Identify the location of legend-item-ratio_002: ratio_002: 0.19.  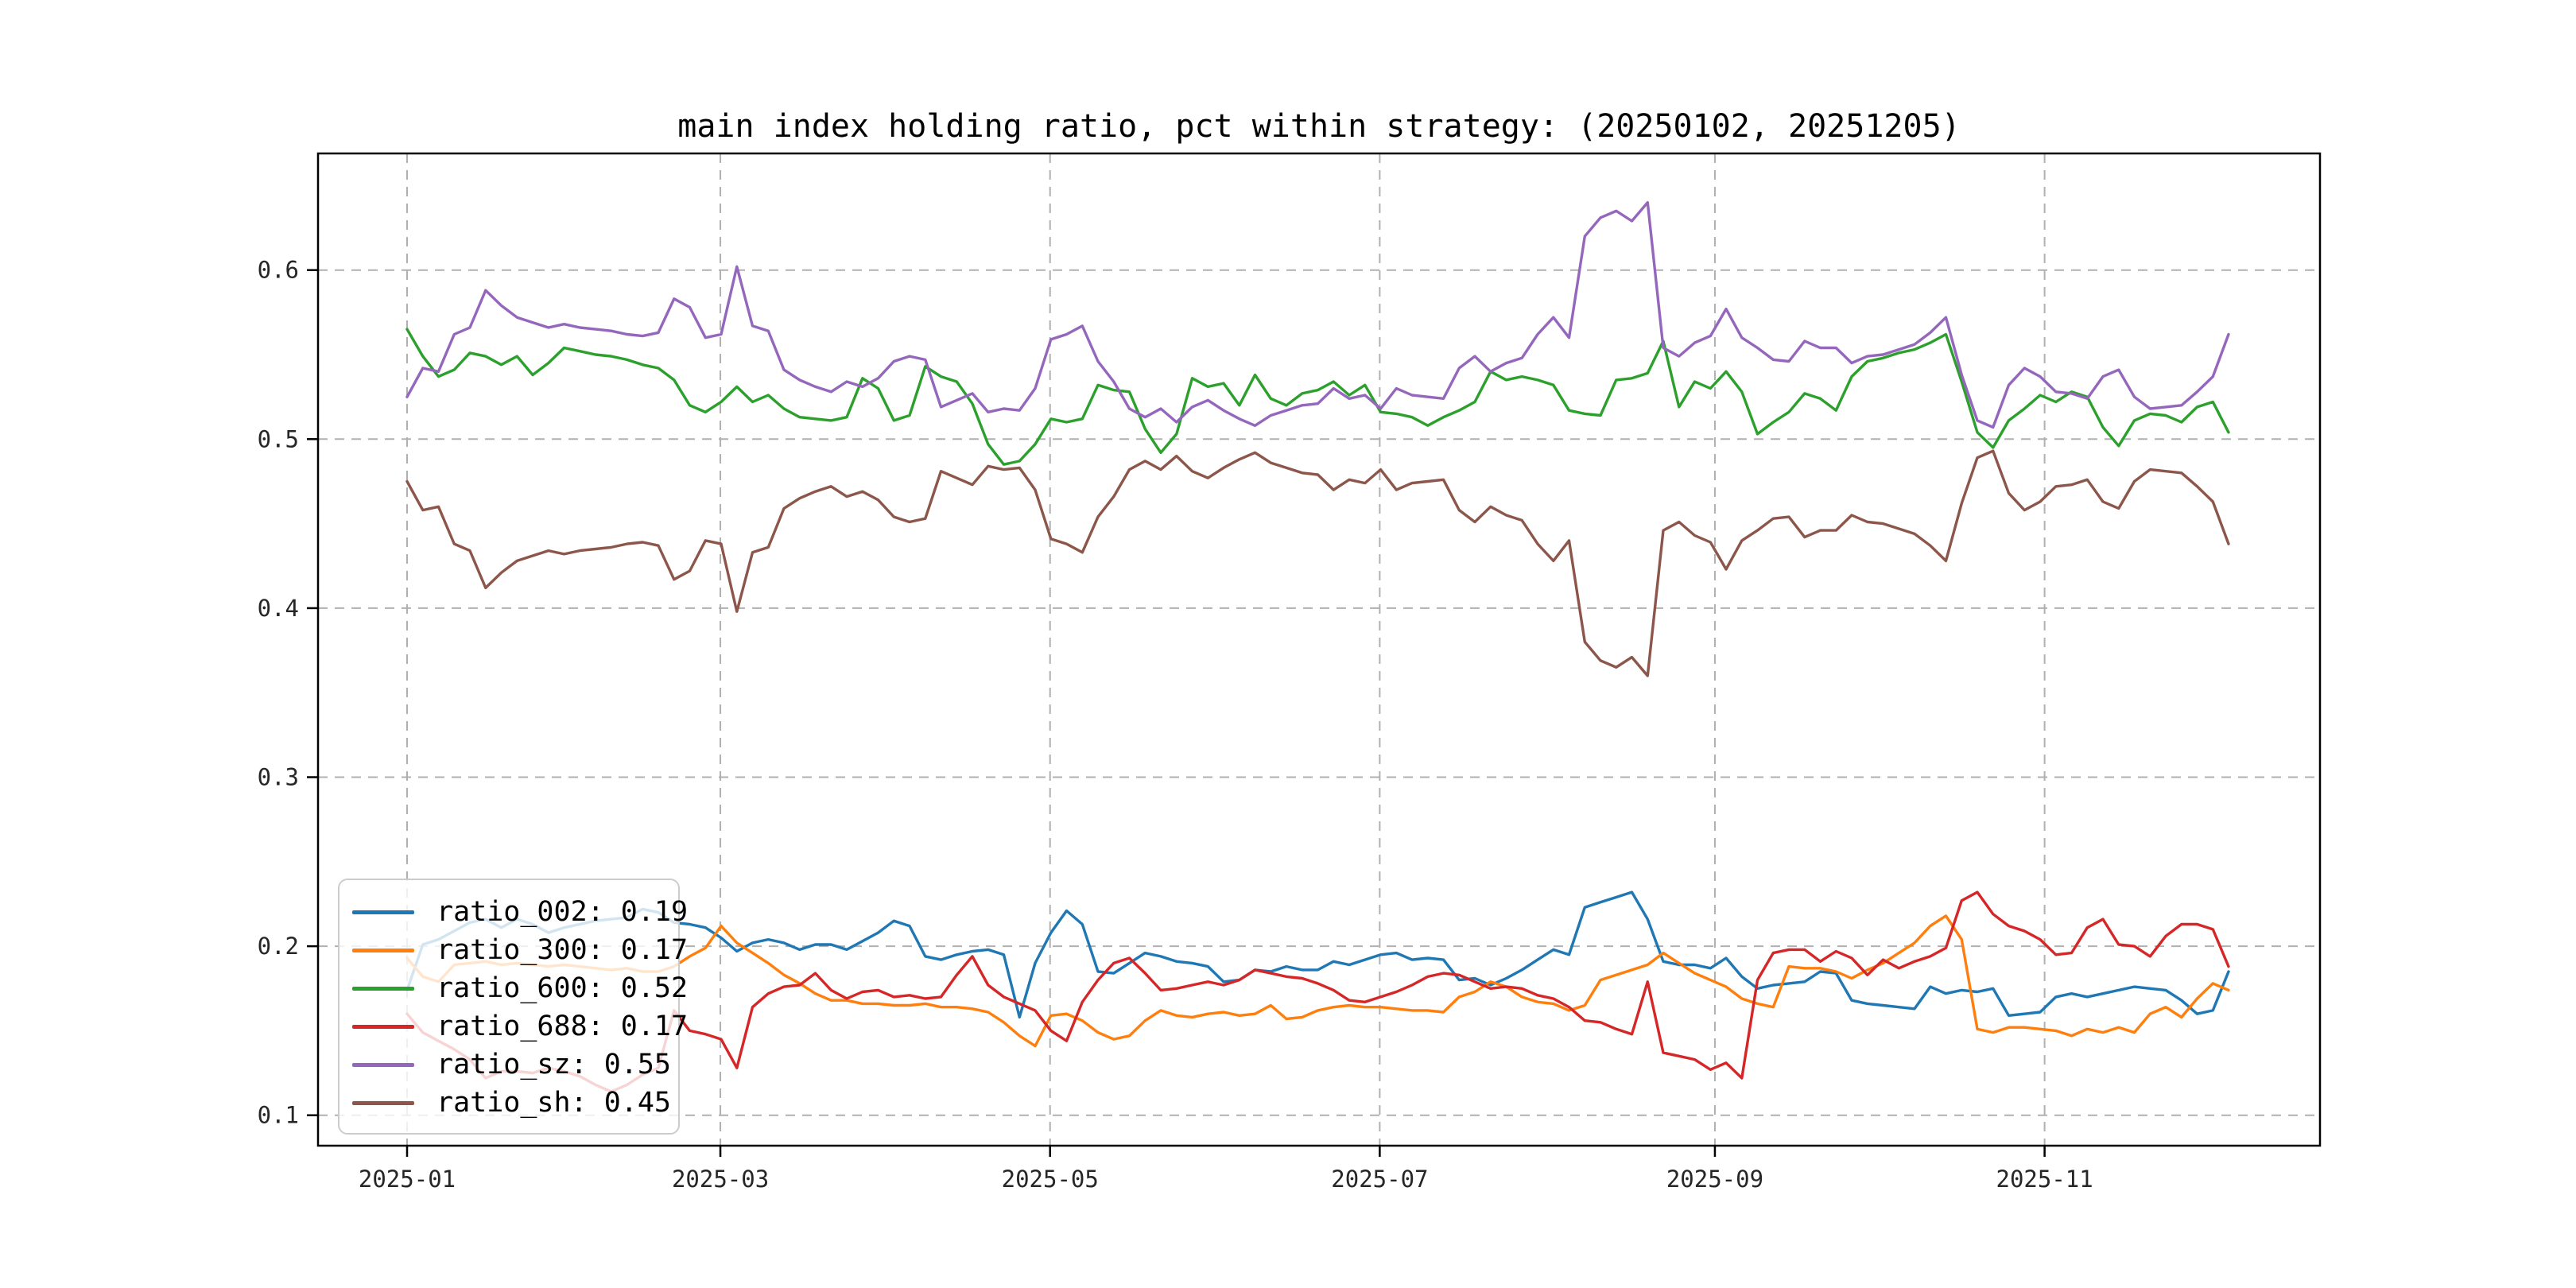
(520, 912).